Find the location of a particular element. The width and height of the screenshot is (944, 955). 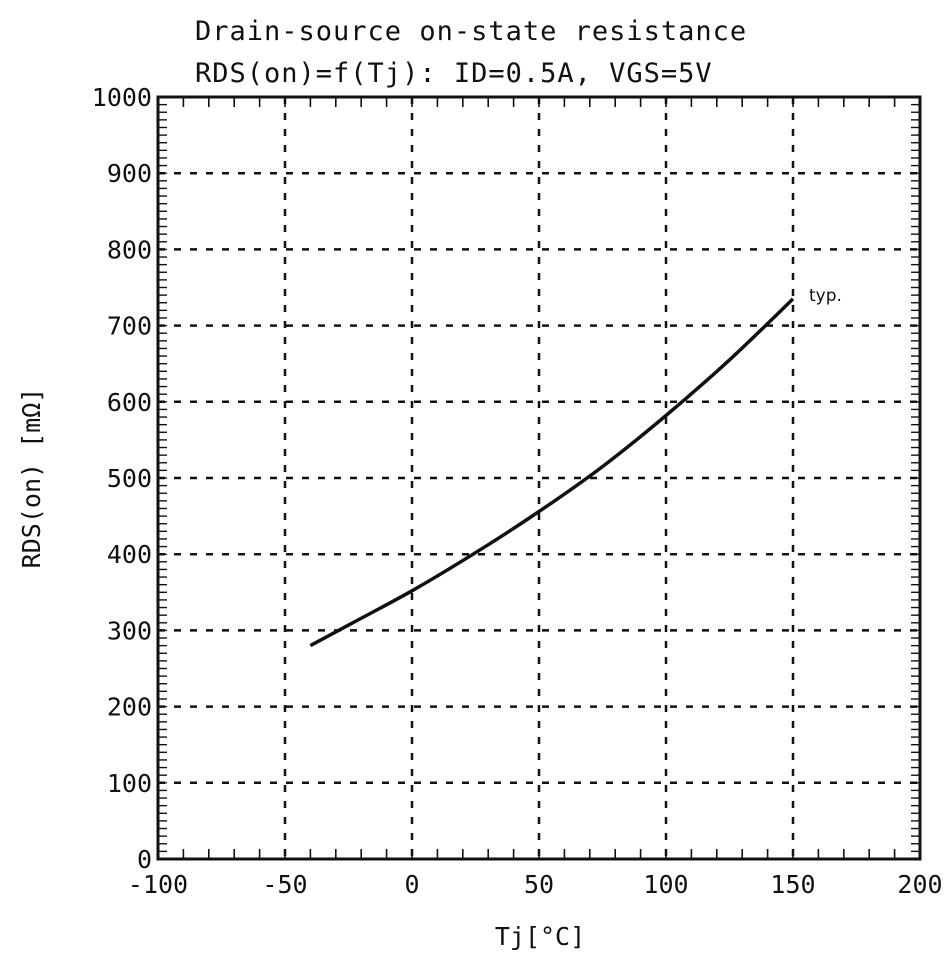

x-tick-label: 200 is located at coordinates (919, 884).